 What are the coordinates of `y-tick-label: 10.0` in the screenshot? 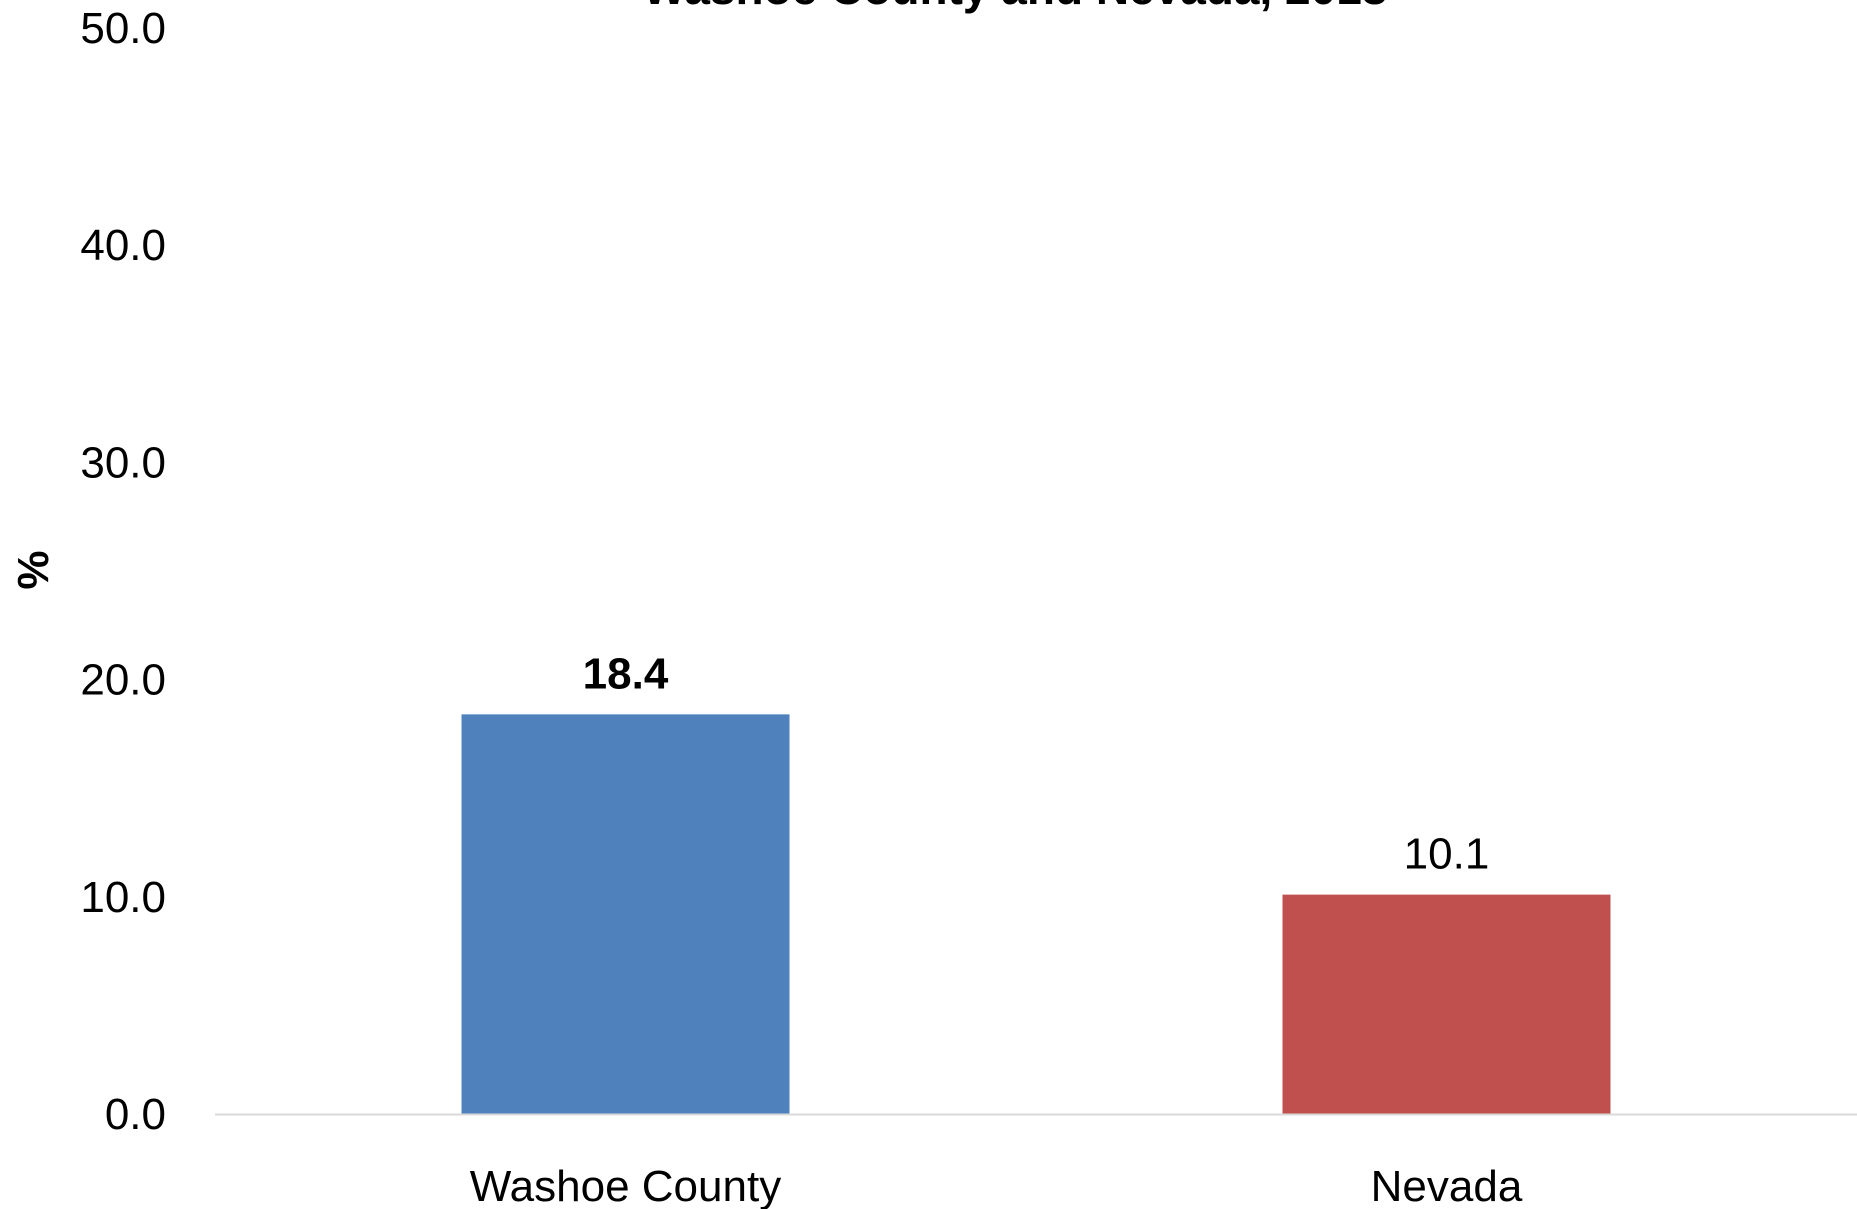 It's located at (123, 897).